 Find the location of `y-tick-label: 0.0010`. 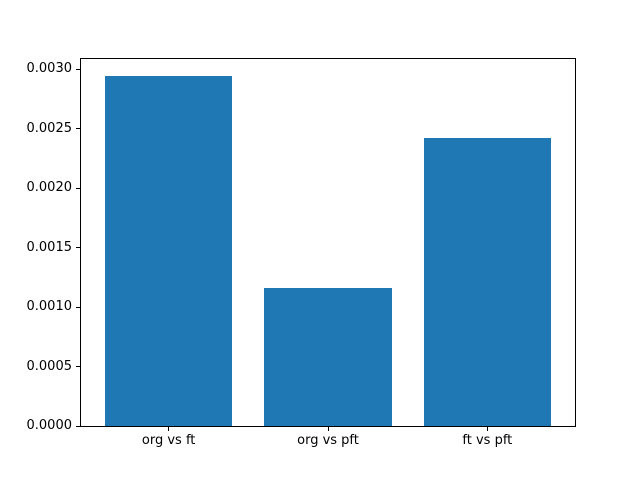

y-tick-label: 0.0010 is located at coordinates (49, 307).